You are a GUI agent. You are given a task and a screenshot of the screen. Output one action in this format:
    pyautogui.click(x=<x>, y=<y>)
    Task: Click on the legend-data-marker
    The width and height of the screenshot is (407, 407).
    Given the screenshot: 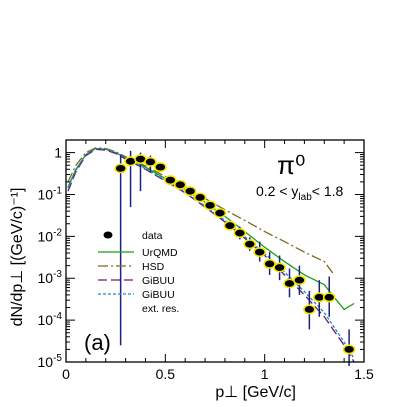 What is the action you would take?
    pyautogui.click(x=108, y=235)
    